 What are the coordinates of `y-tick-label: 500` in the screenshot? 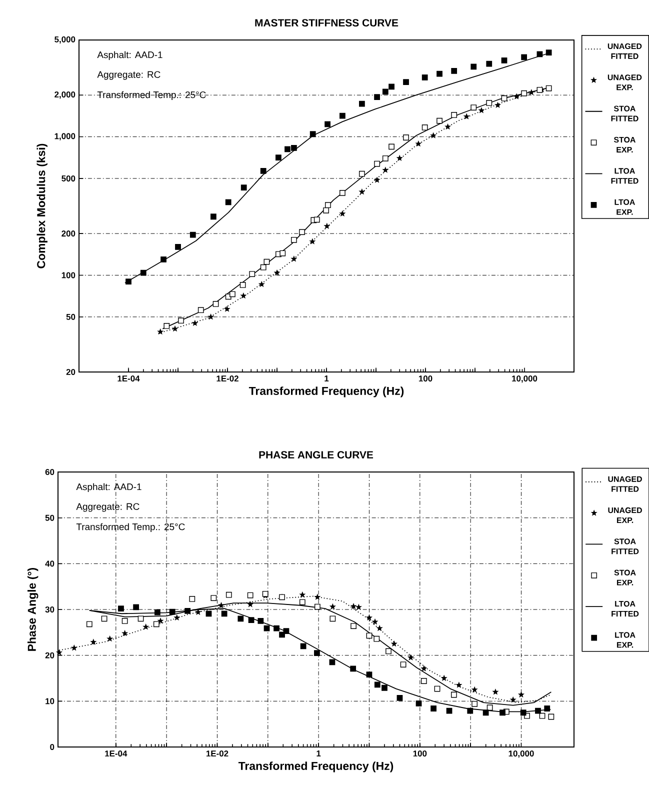 It's located at (69, 178).